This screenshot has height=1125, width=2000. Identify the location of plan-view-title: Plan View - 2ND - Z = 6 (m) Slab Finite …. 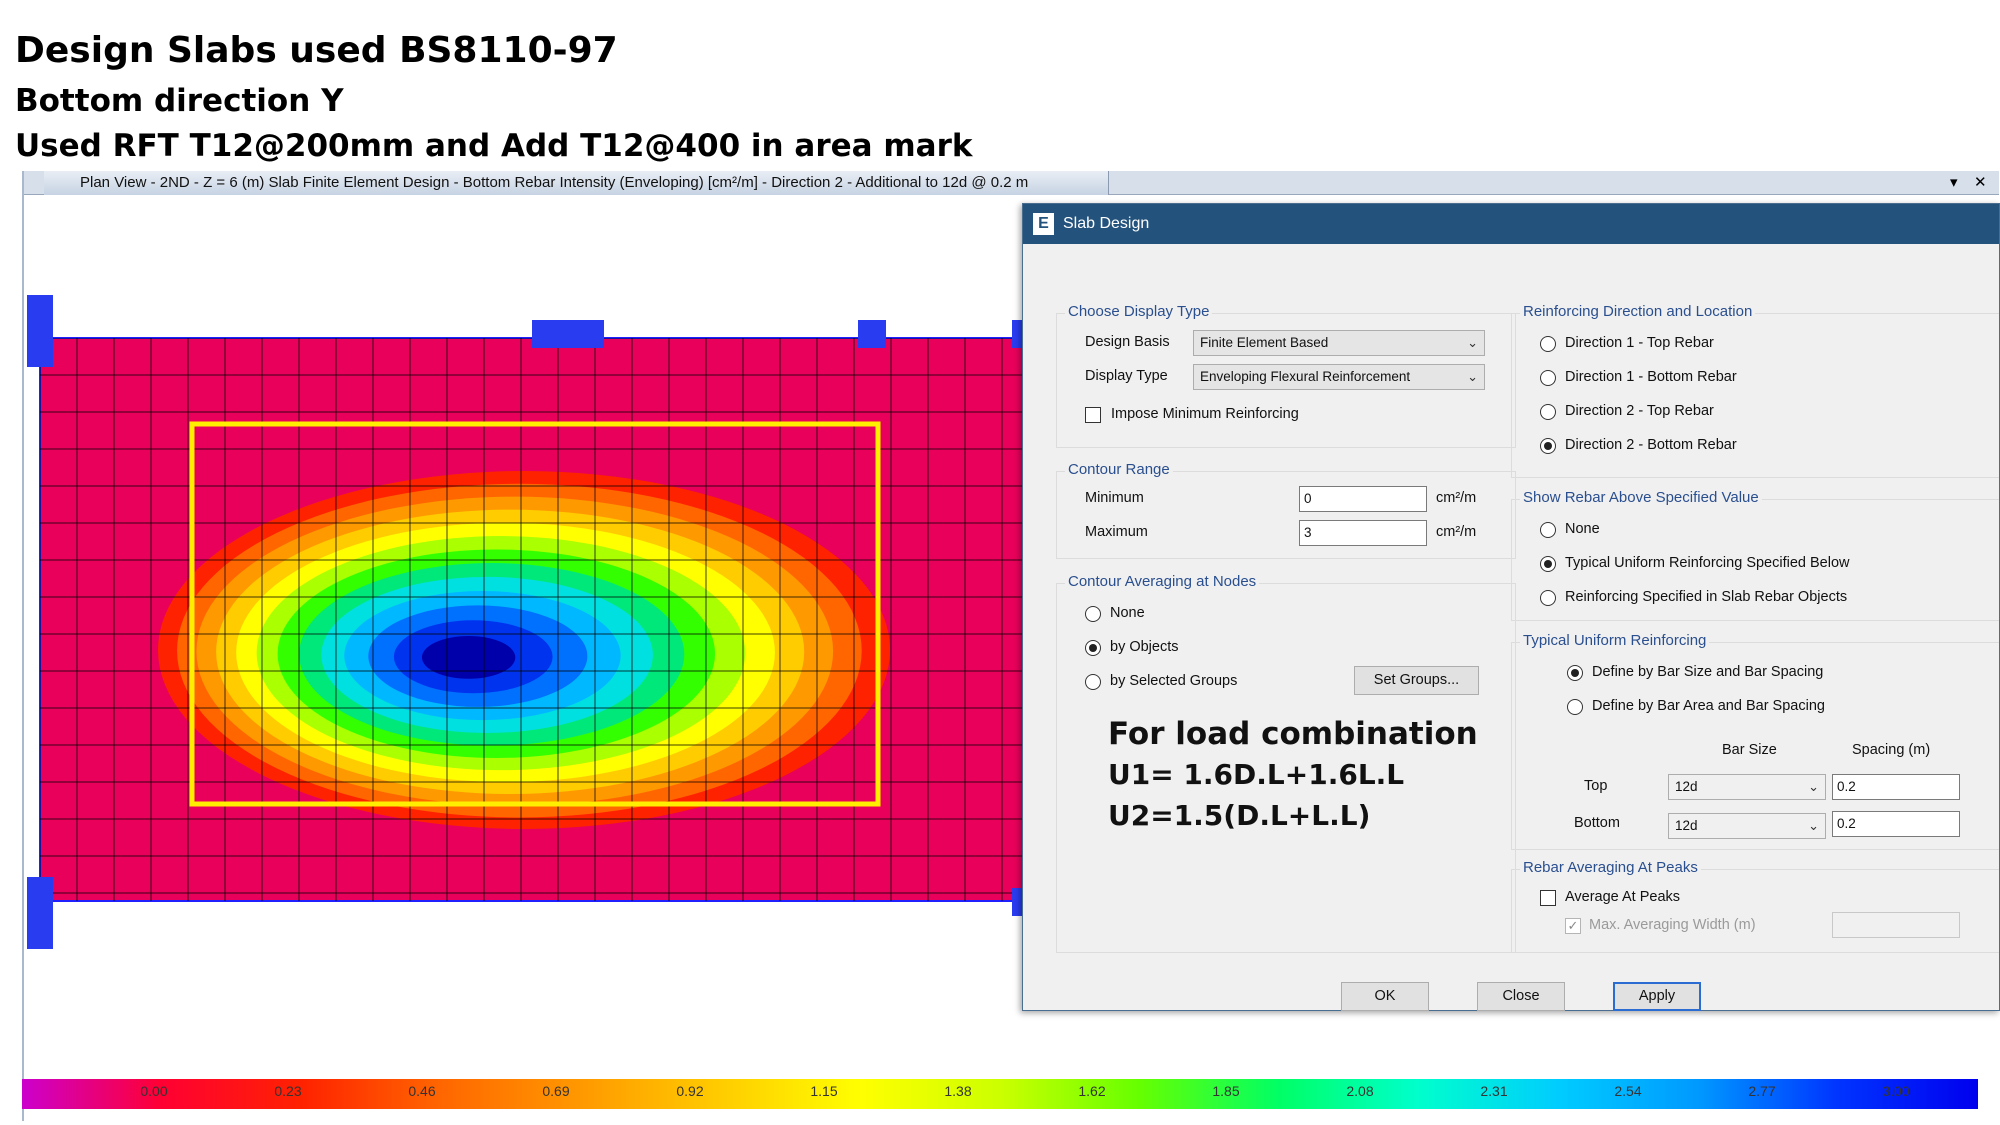
(576, 183).